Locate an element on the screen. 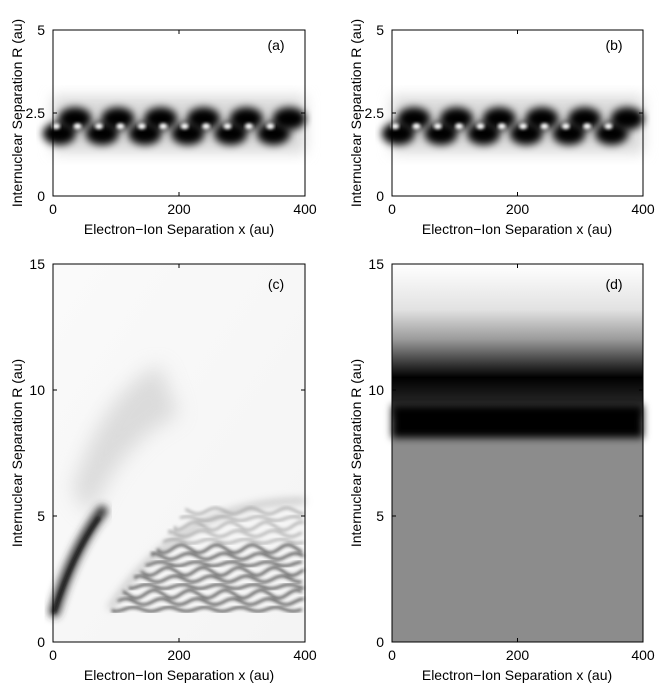 Image resolution: width=668 pixels, height=691 pixels. panel-b-heatmap is located at coordinates (512, 124).